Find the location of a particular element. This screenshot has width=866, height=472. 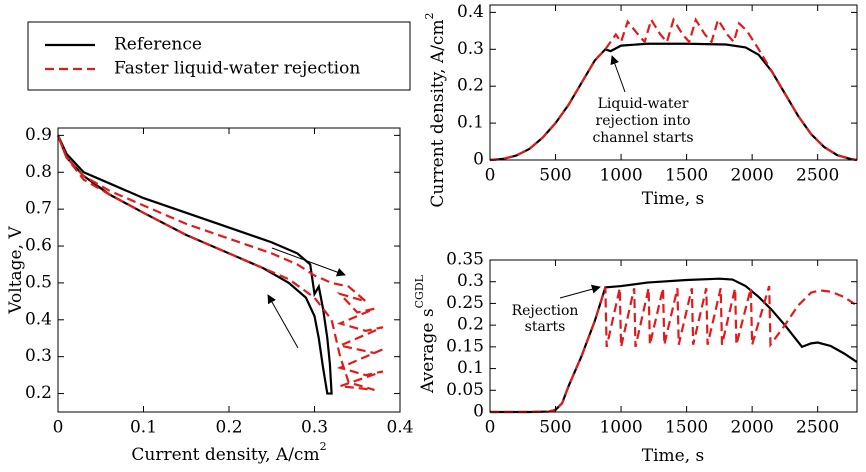

y-tick-label: 0.9 is located at coordinates (38, 135).